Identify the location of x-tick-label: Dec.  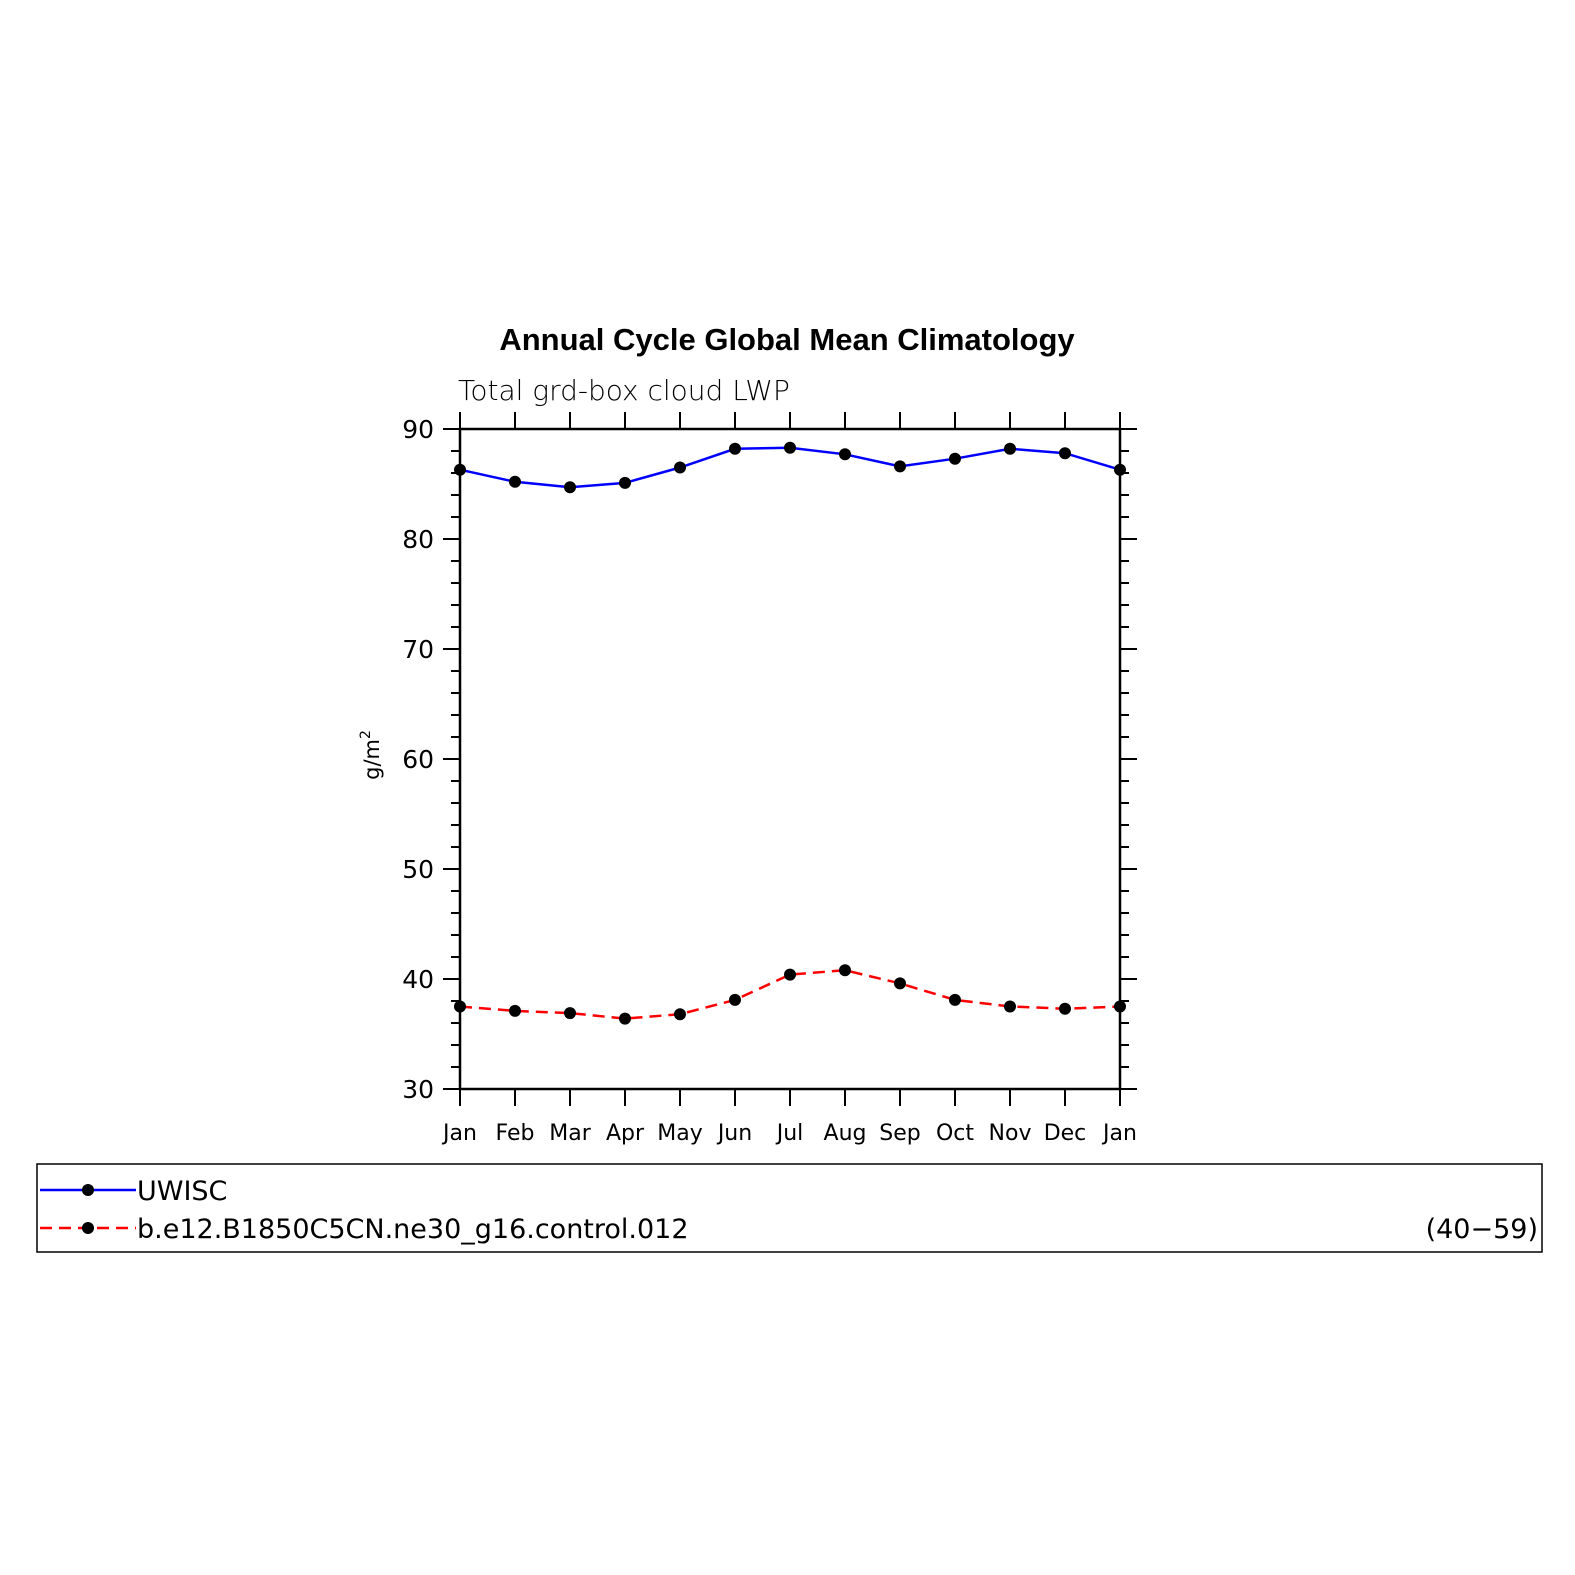
(1065, 1133).